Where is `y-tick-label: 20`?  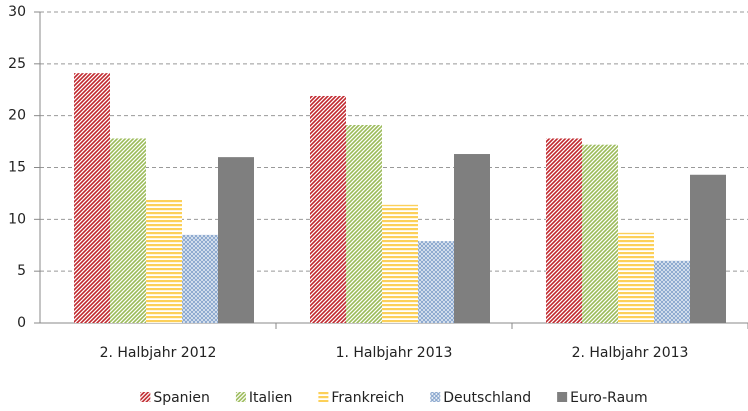 y-tick-label: 20 is located at coordinates (17, 116).